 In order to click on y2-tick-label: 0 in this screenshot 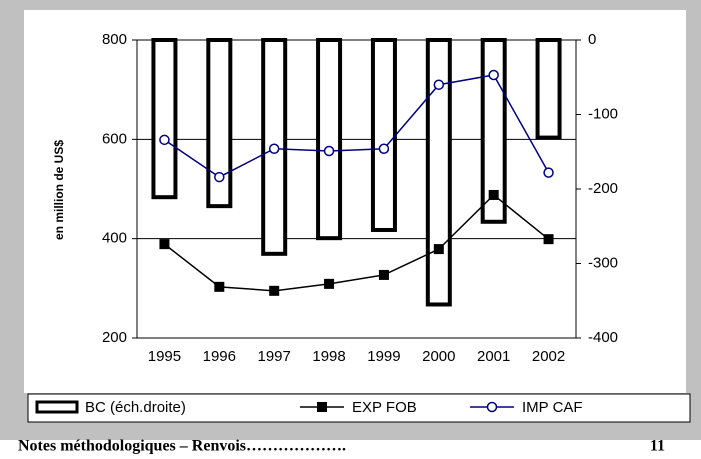, I will do `click(592, 39)`.